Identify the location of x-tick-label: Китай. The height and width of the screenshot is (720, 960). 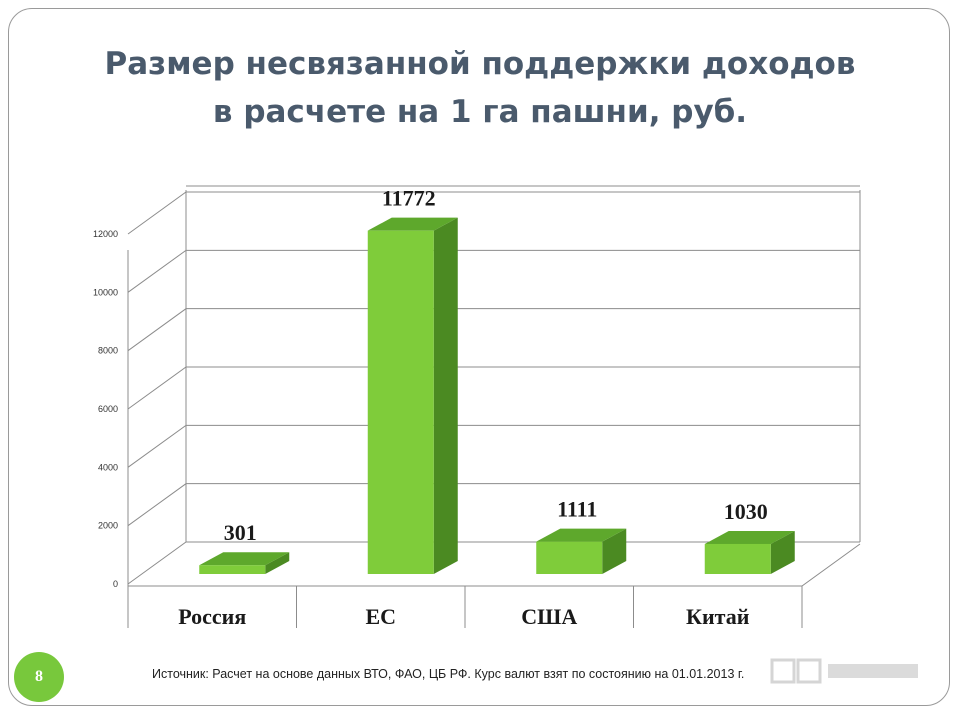
(718, 616).